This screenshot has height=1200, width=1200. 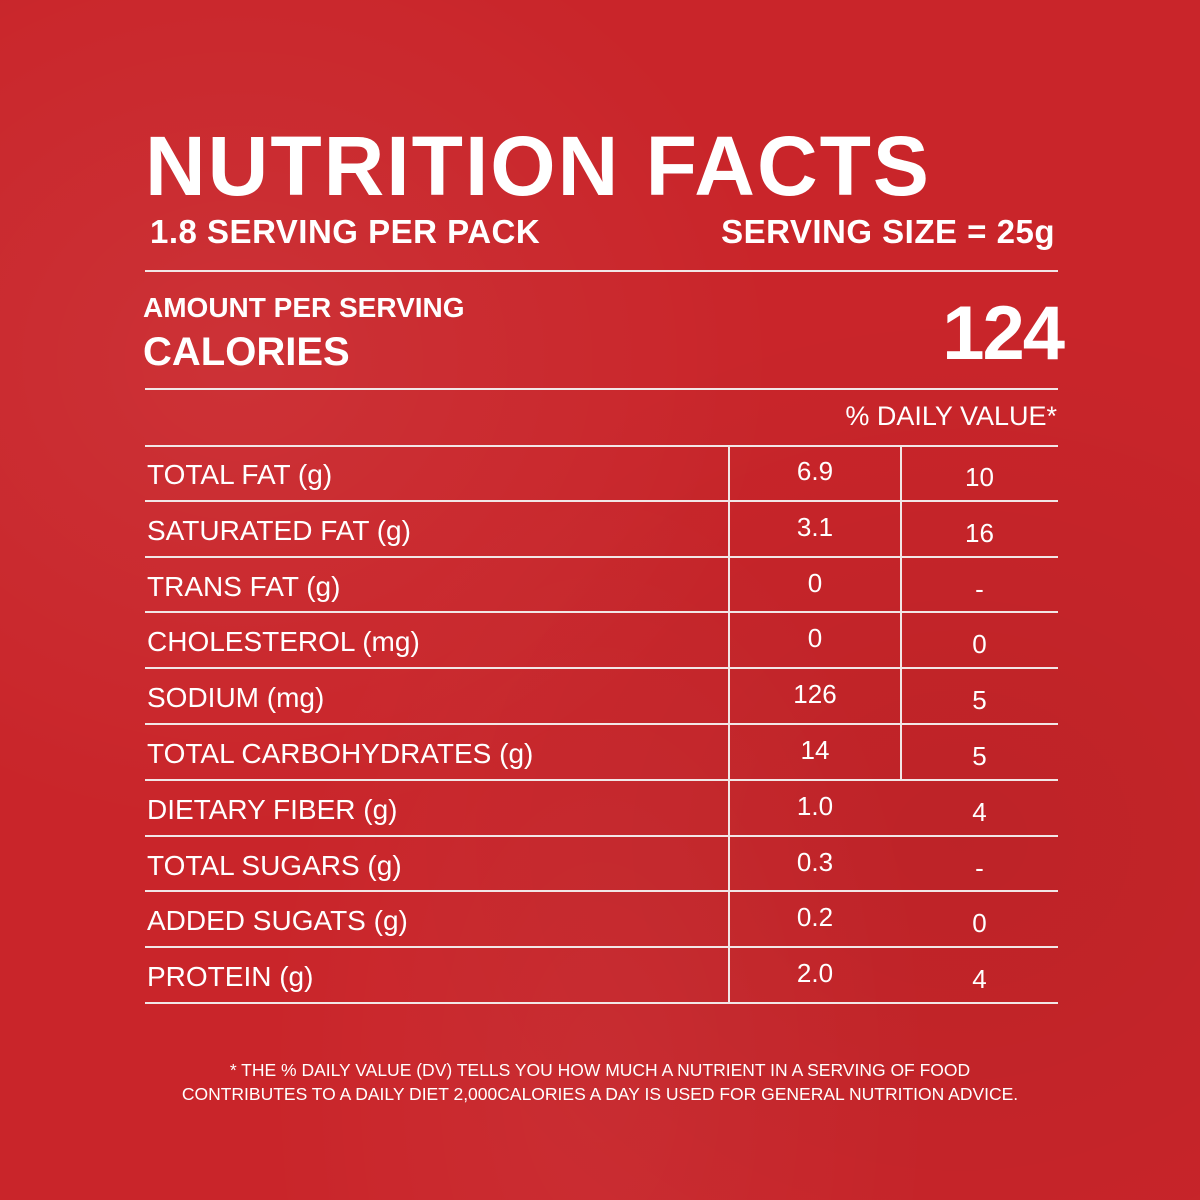 I want to click on nutrient-amount: 14, so click(x=815, y=749).